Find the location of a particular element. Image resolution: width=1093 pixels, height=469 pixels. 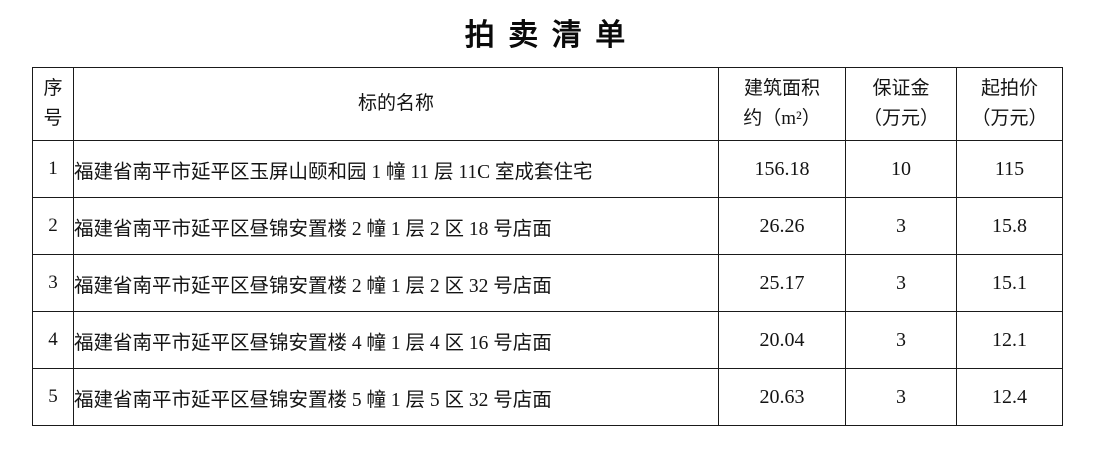

header-area-line2: 约（m²） is located at coordinates (782, 118).